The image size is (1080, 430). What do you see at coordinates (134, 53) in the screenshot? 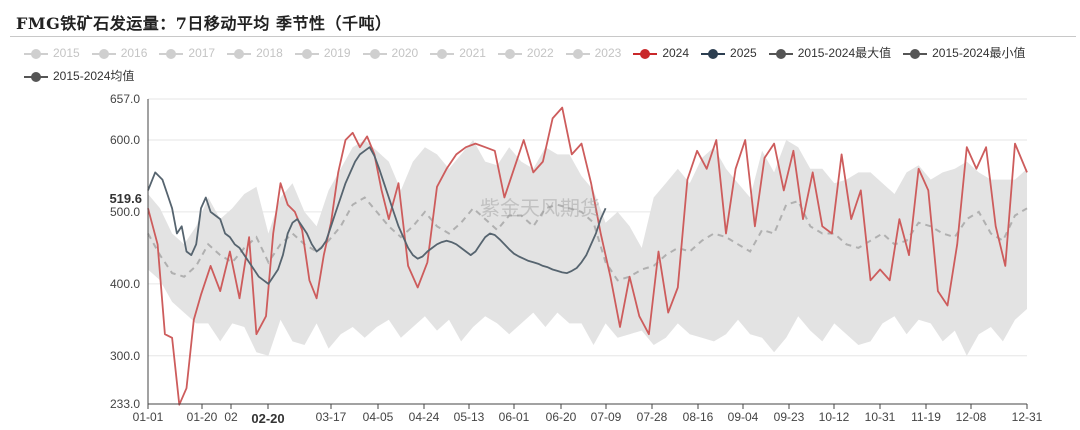
I see `legend-label: 2016` at bounding box center [134, 53].